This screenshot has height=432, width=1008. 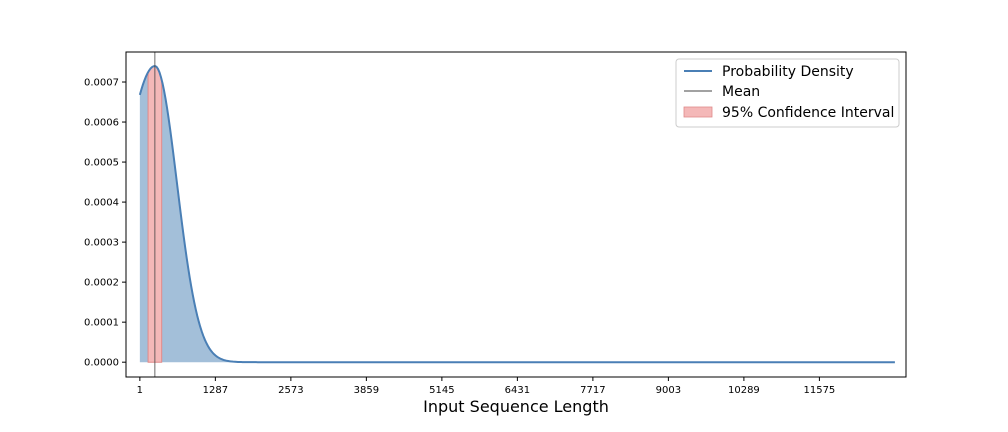 What do you see at coordinates (366, 390) in the screenshot?
I see `x-tick-label: 3859` at bounding box center [366, 390].